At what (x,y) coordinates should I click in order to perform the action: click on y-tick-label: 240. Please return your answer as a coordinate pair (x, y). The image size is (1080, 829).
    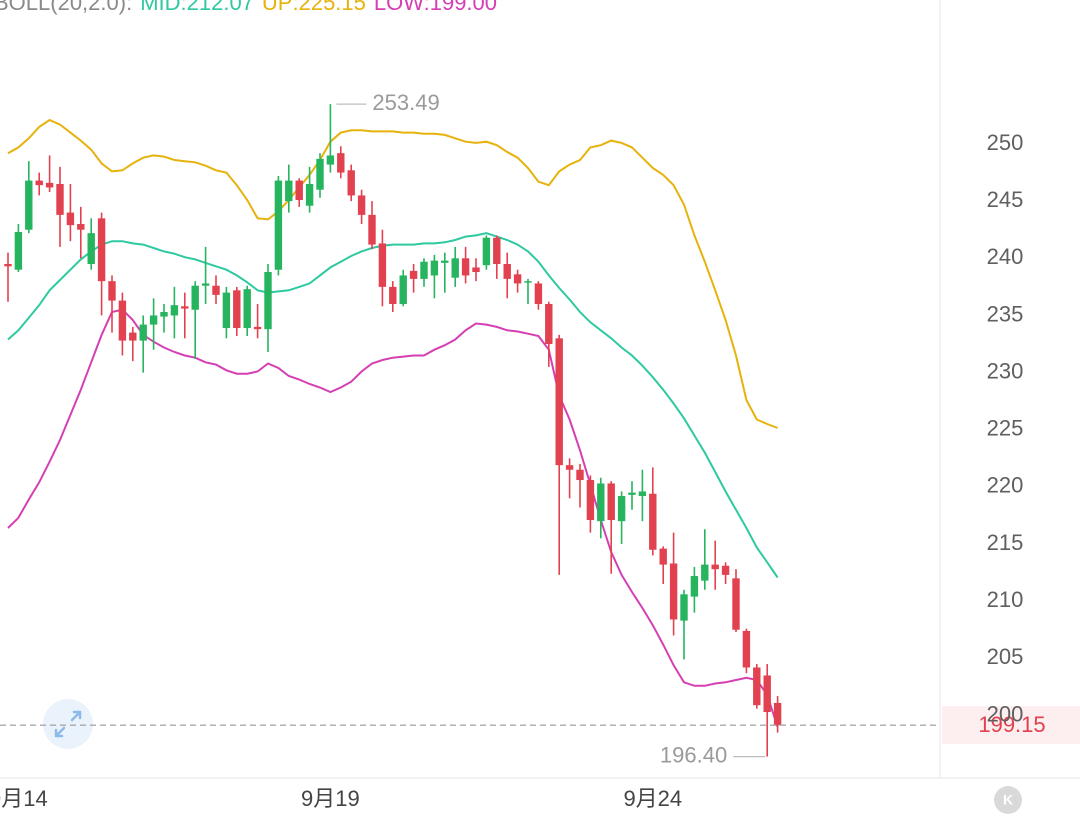
    Looking at the image, I should click on (1005, 256).